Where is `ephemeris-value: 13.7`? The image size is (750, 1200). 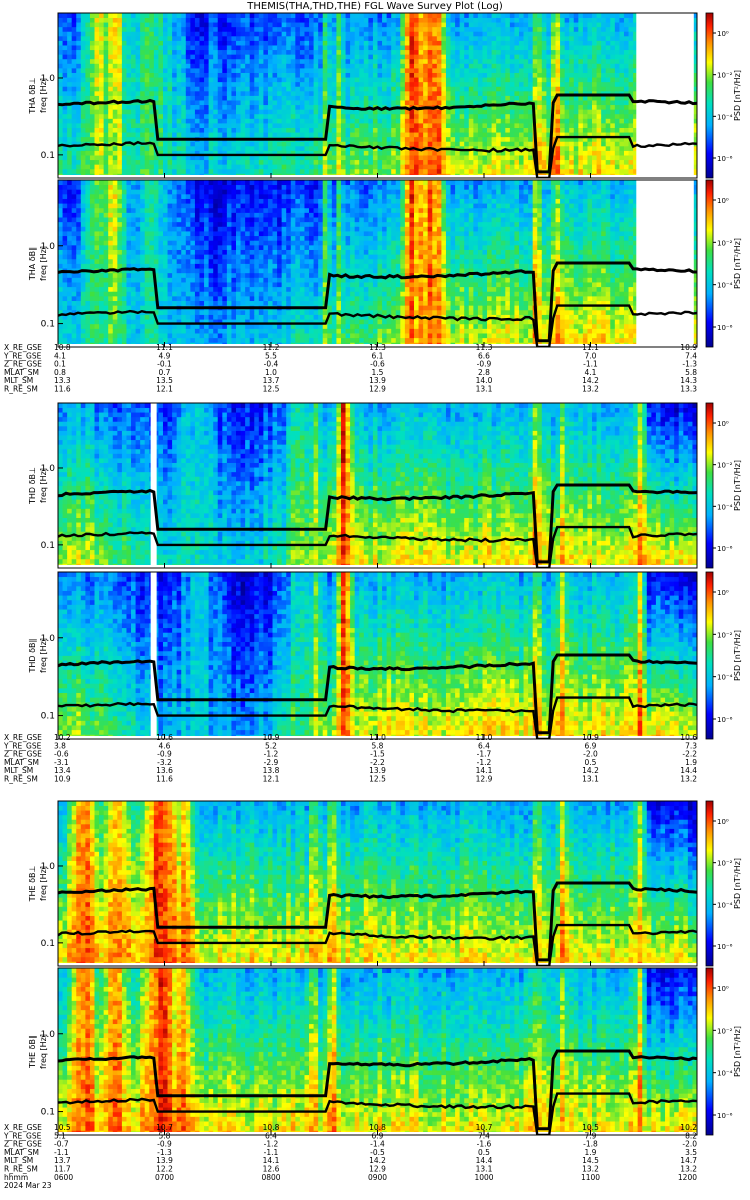
ephemeris-value: 13.7 is located at coordinates (62, 1160).